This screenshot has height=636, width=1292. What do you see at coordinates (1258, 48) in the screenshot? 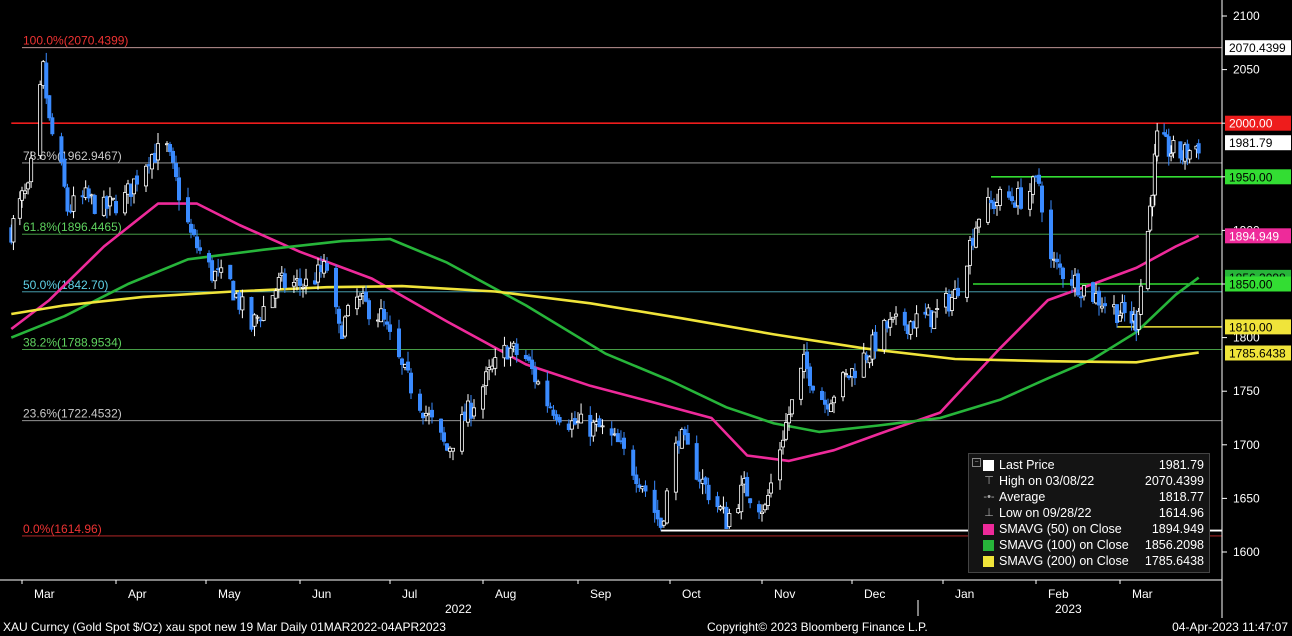
I see `axis-tag: 2070.4399` at bounding box center [1258, 48].